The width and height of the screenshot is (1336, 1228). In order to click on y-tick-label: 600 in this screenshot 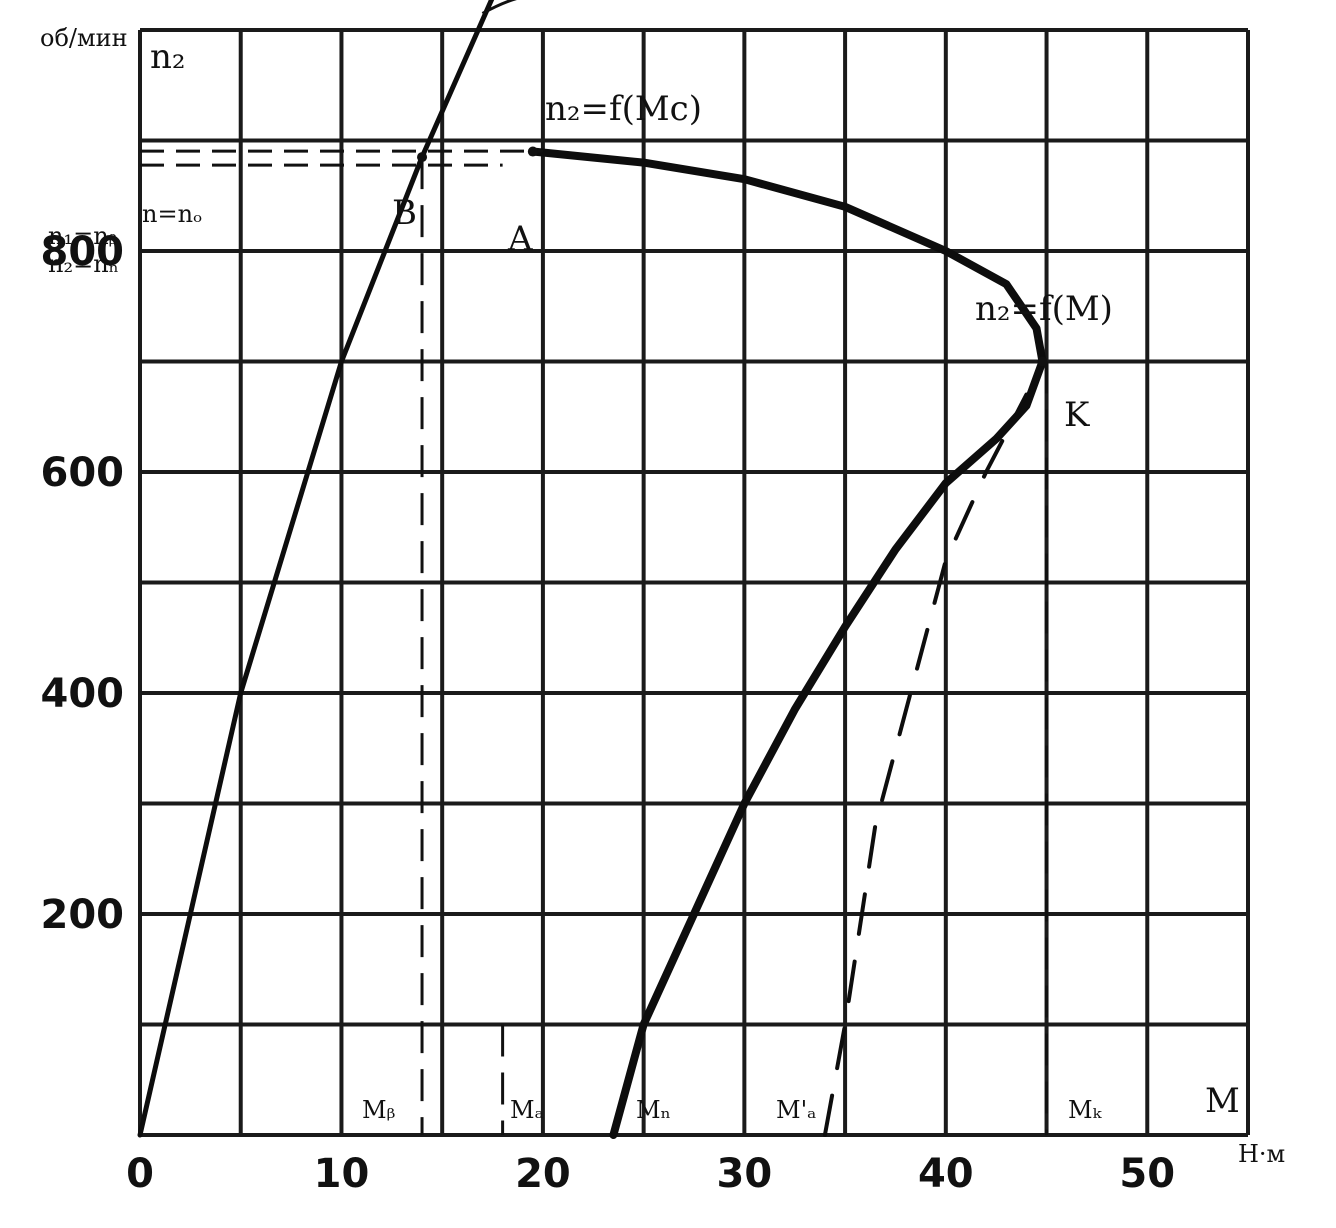, I will do `click(83, 473)`.